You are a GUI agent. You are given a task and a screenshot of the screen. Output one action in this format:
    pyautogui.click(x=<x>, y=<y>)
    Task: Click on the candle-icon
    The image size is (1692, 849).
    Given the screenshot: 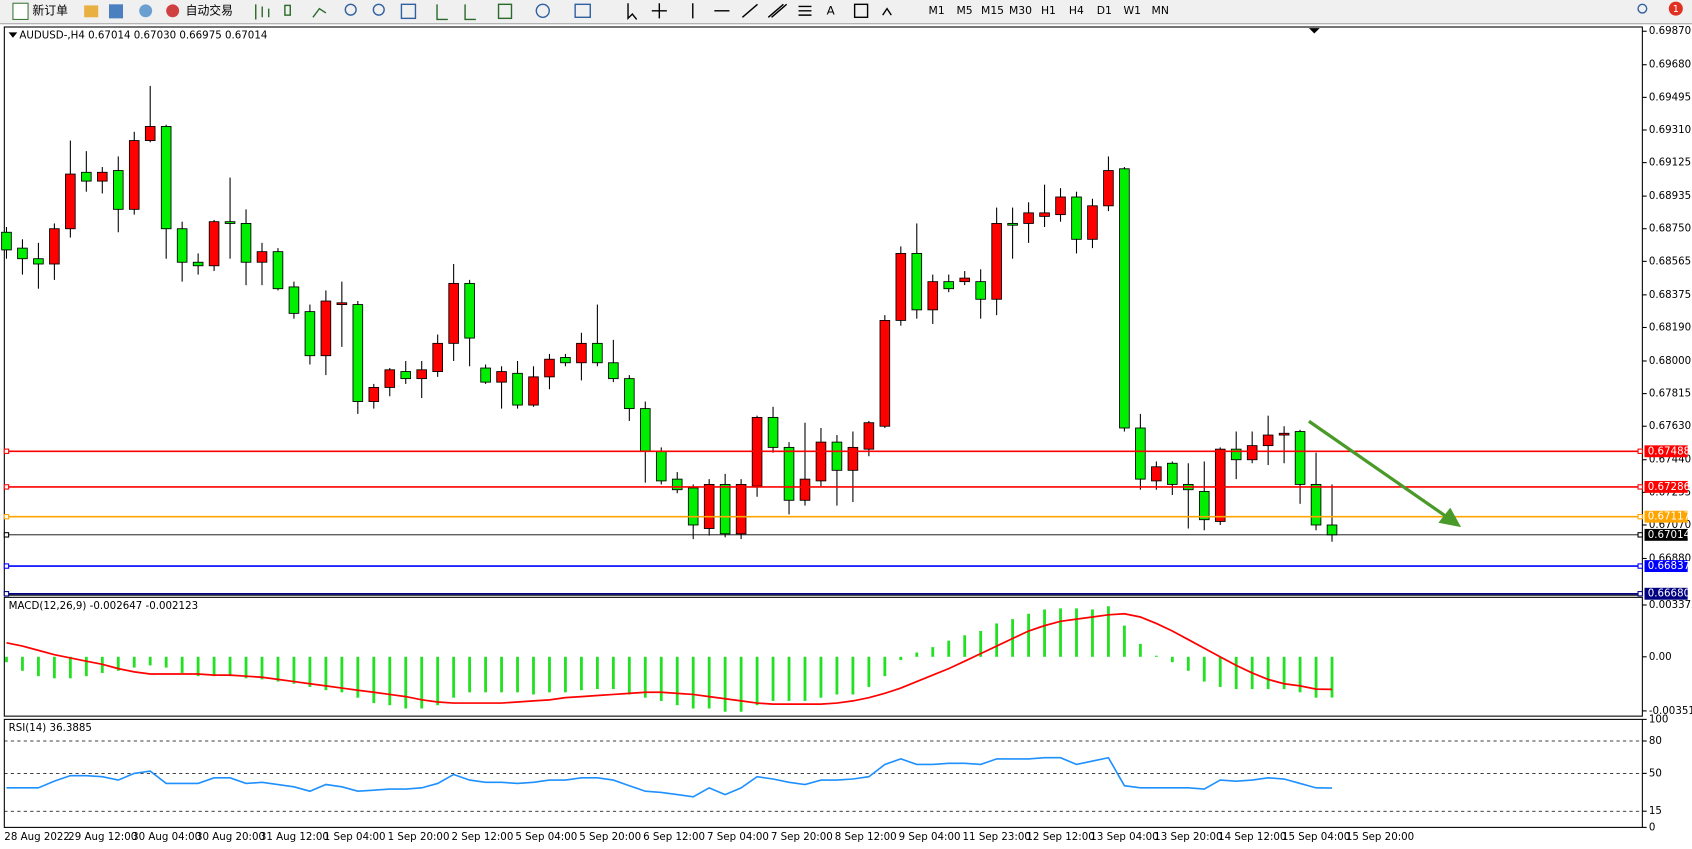 What is the action you would take?
    pyautogui.click(x=287, y=10)
    